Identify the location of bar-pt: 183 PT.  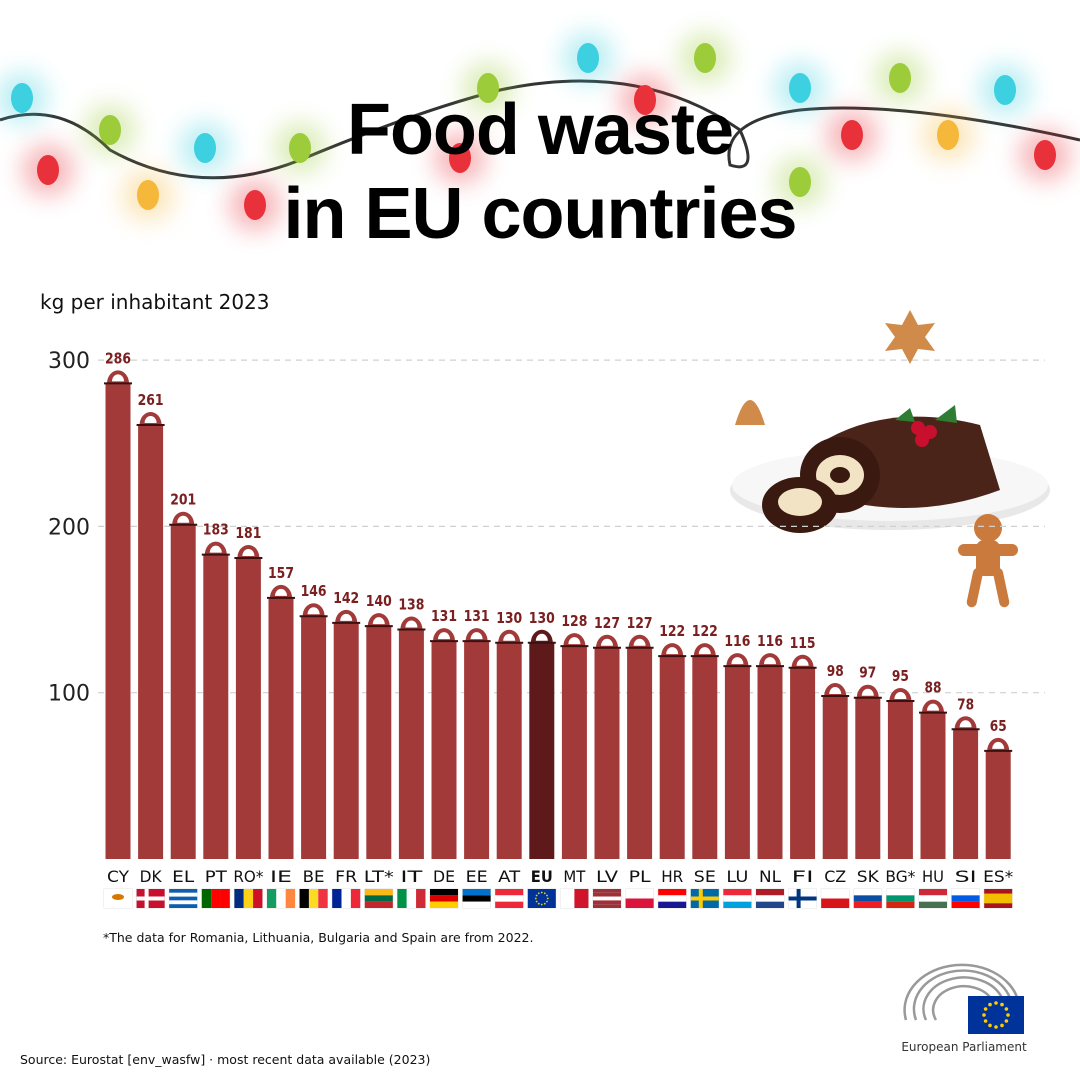
(215, 703).